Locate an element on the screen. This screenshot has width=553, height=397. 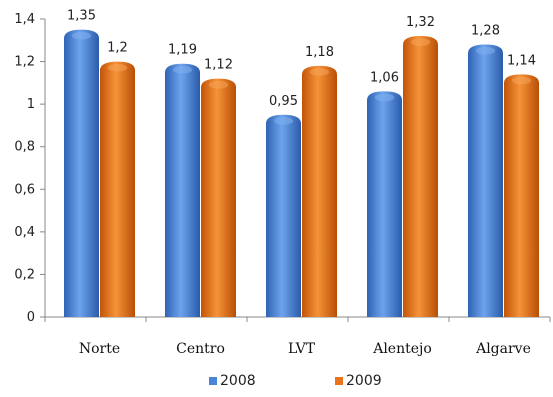
bar-2008-norte is located at coordinates (81, 173).